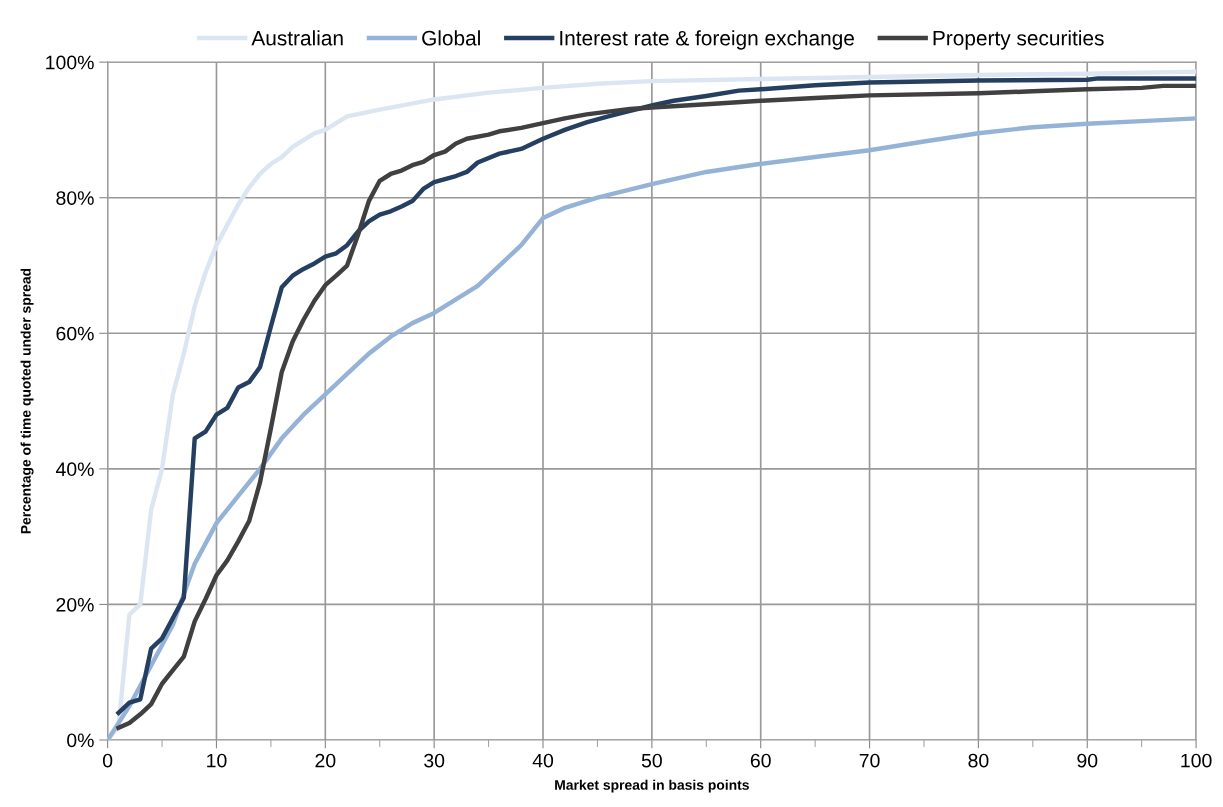 The height and width of the screenshot is (807, 1223). What do you see at coordinates (75, 604) in the screenshot?
I see `y-tick-label: 20%` at bounding box center [75, 604].